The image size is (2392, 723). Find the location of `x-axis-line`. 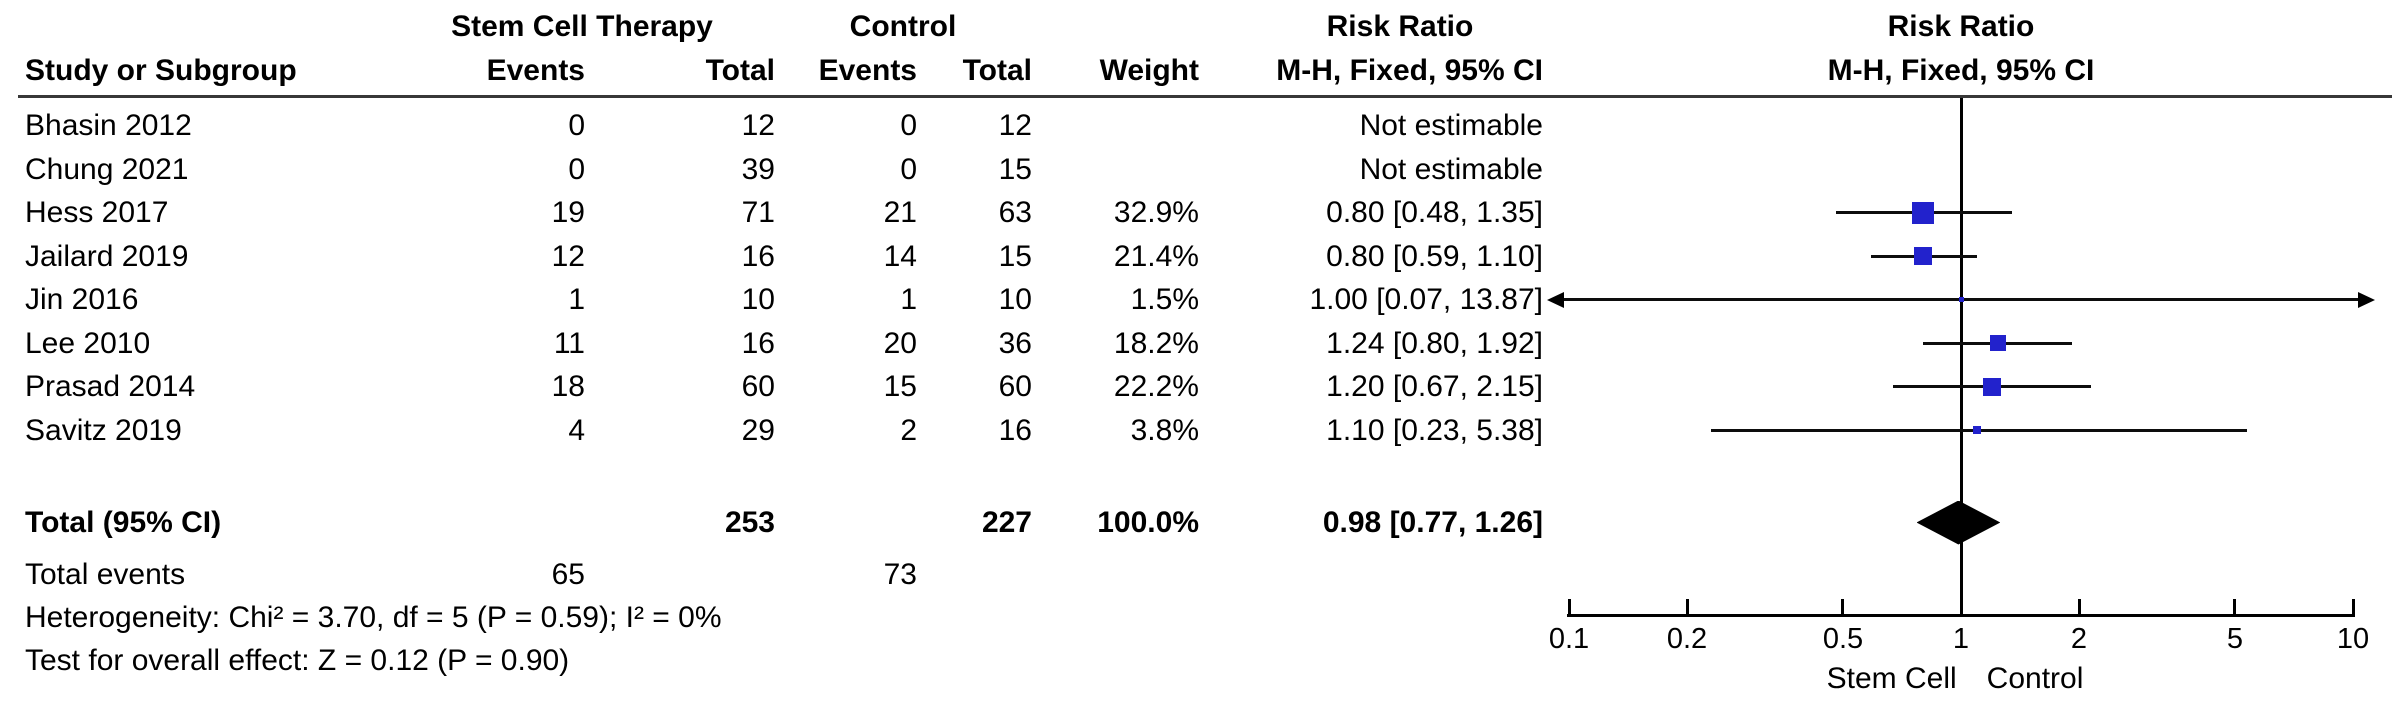

x-axis-line is located at coordinates (1961, 615).